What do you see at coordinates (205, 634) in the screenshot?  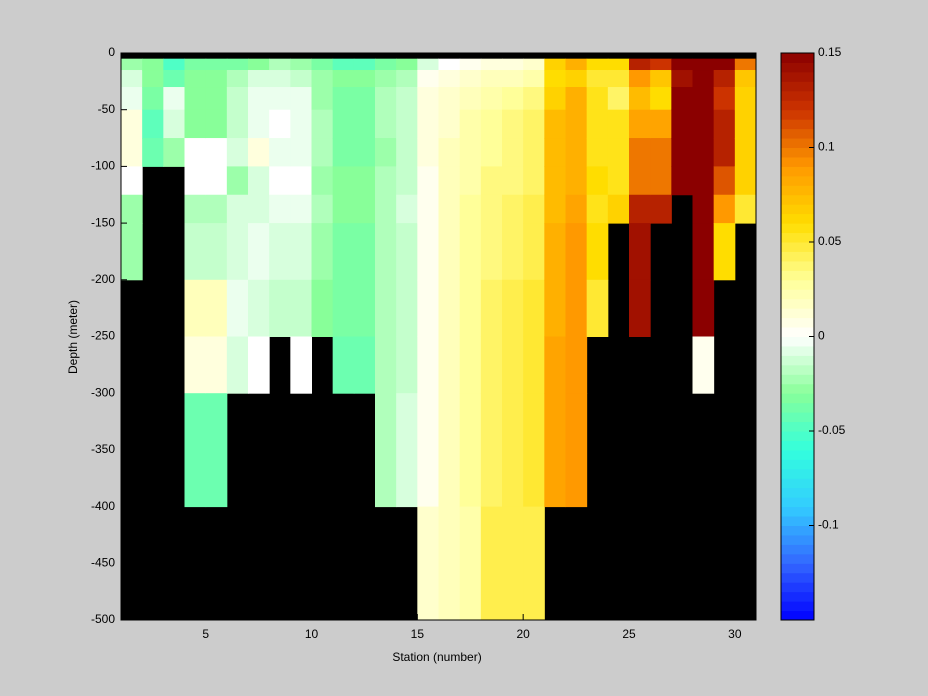 I see `x-tick-label: 5` at bounding box center [205, 634].